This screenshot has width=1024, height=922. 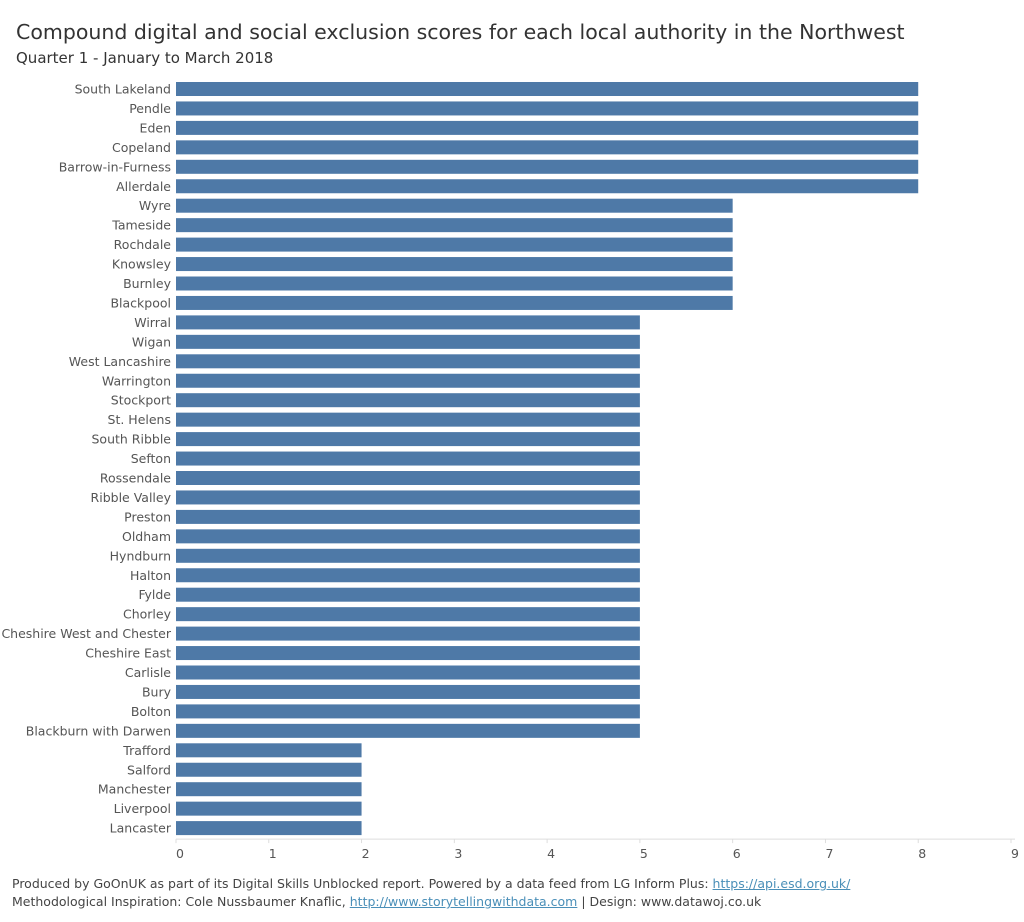 I want to click on category-label: Manchester, so click(x=135, y=789).